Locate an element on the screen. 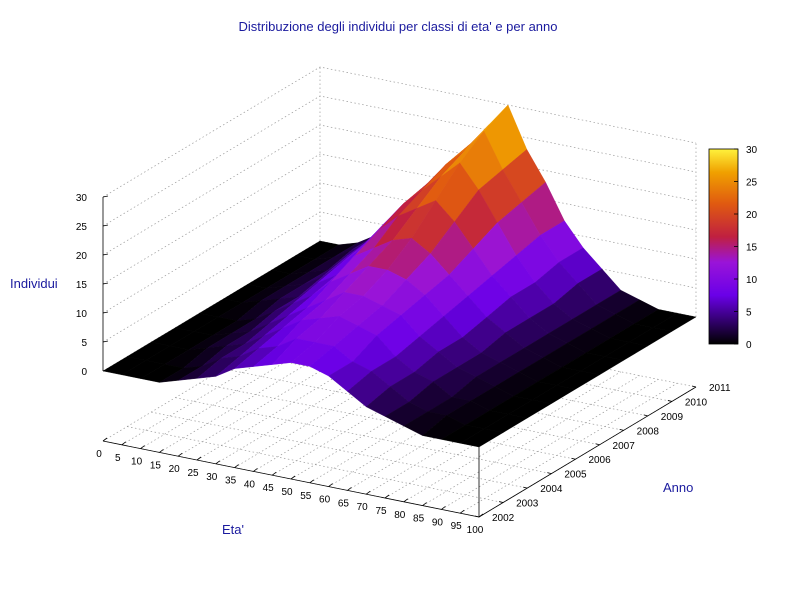 The image size is (800, 600). x-tick-label: 45 is located at coordinates (269, 488).